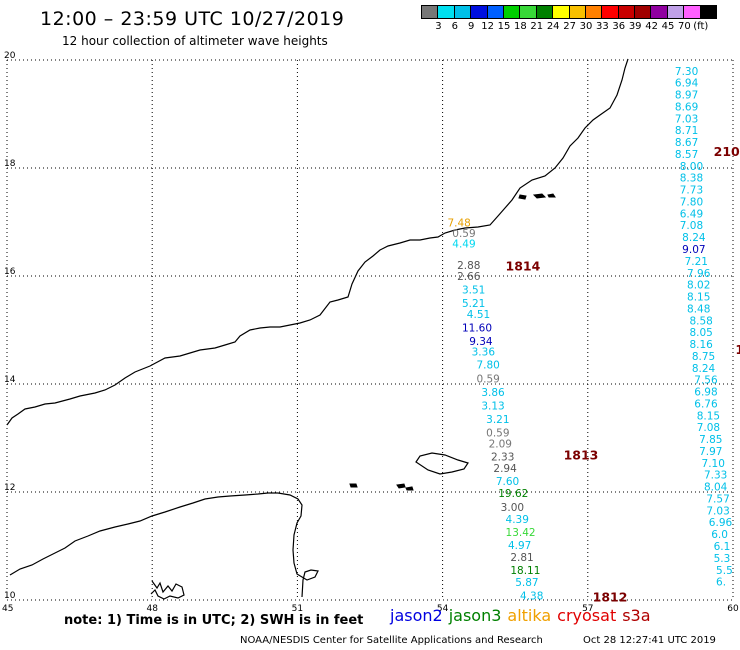 The height and width of the screenshot is (650, 740). Describe the element at coordinates (724, 571) in the screenshot. I see `wave-height-value: 5.5` at that location.